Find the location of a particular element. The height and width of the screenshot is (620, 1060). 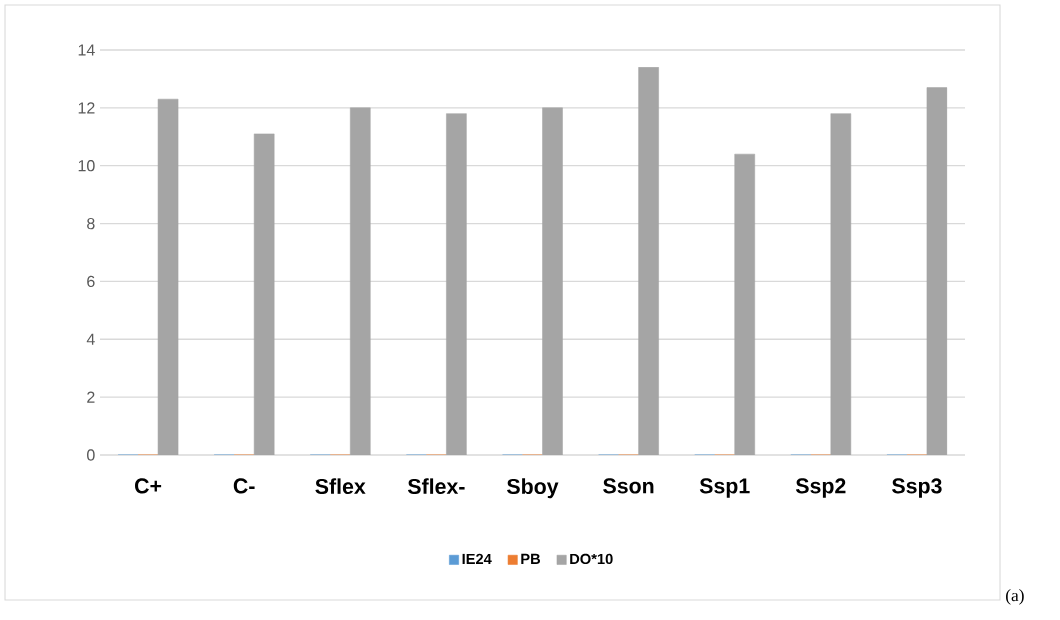

legend-label: IE24 is located at coordinates (477, 558).